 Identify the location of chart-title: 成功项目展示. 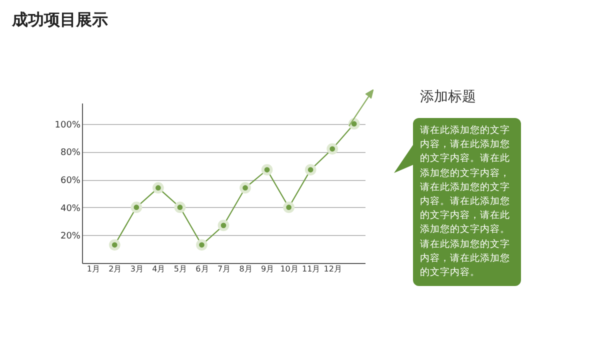
(60, 20).